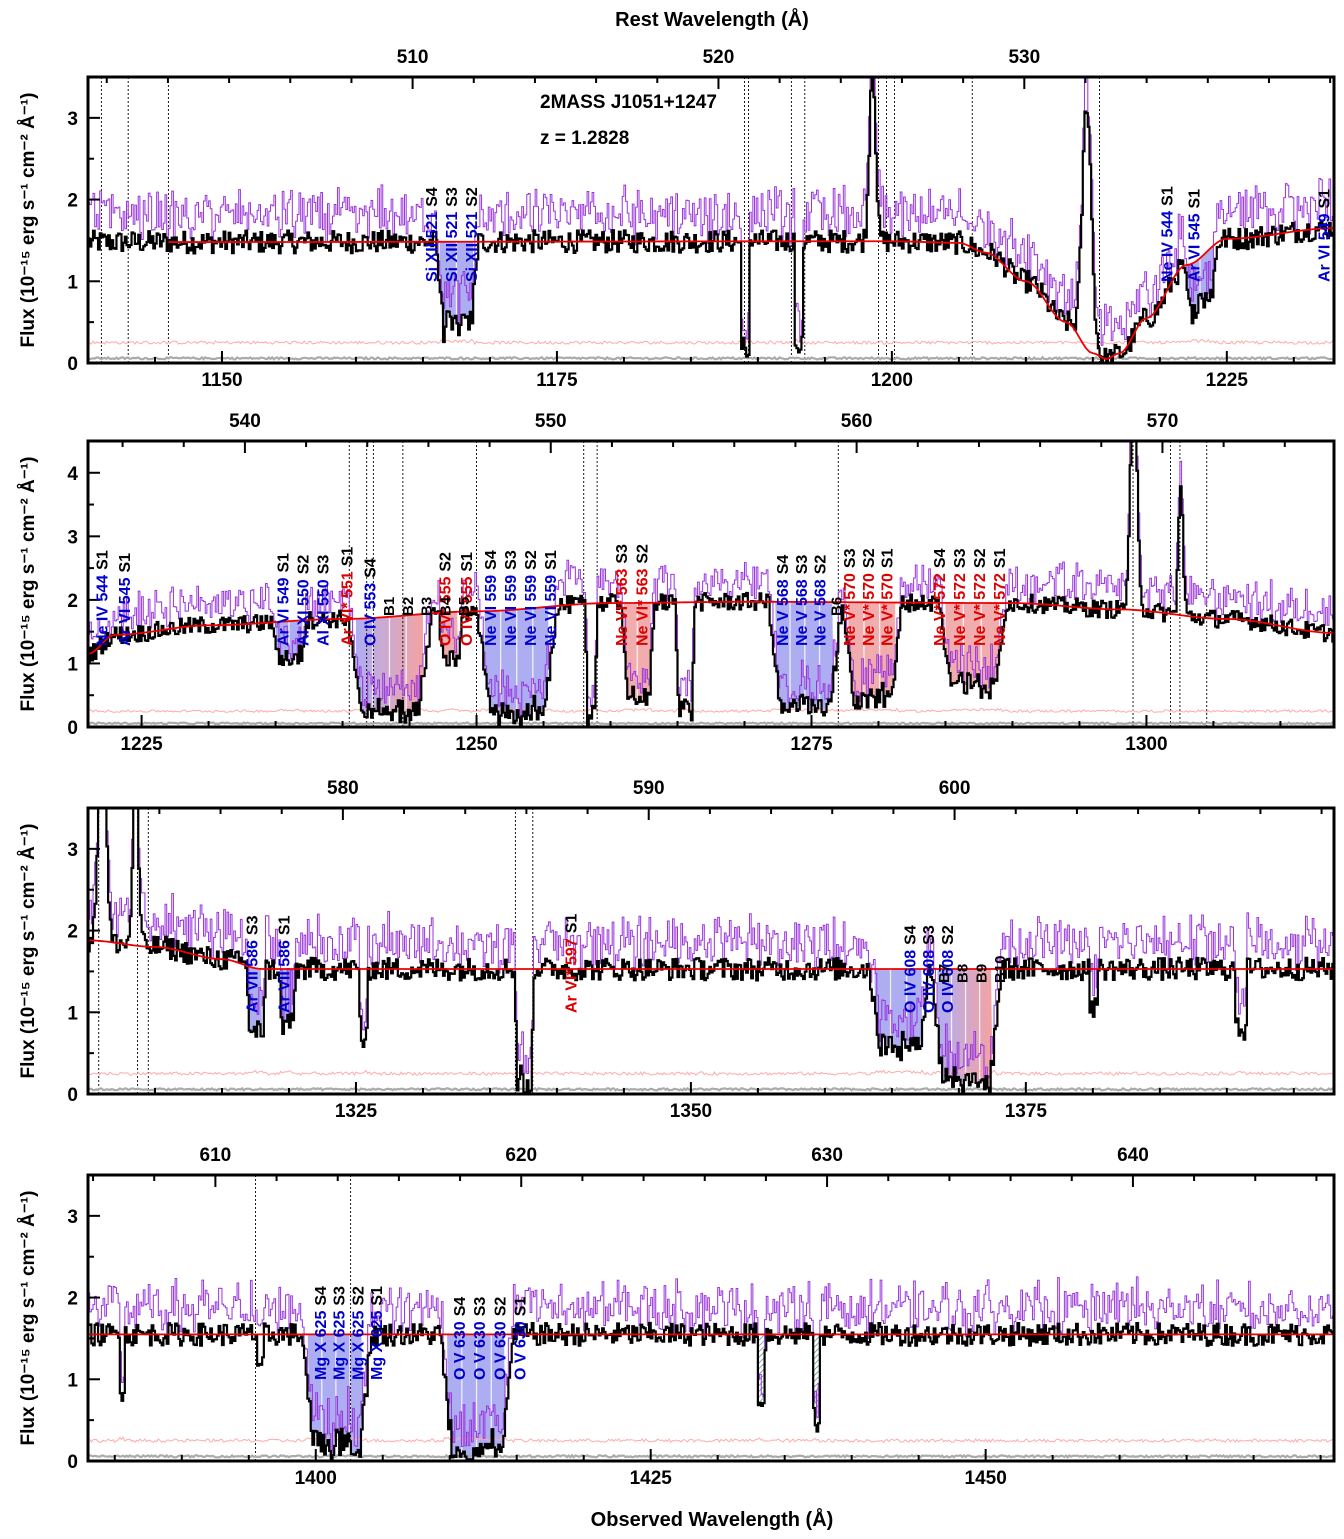 This screenshot has width=1344, height=1539. What do you see at coordinates (283, 599) in the screenshot?
I see `line-label-text: Ar VI 549 S1` at bounding box center [283, 599].